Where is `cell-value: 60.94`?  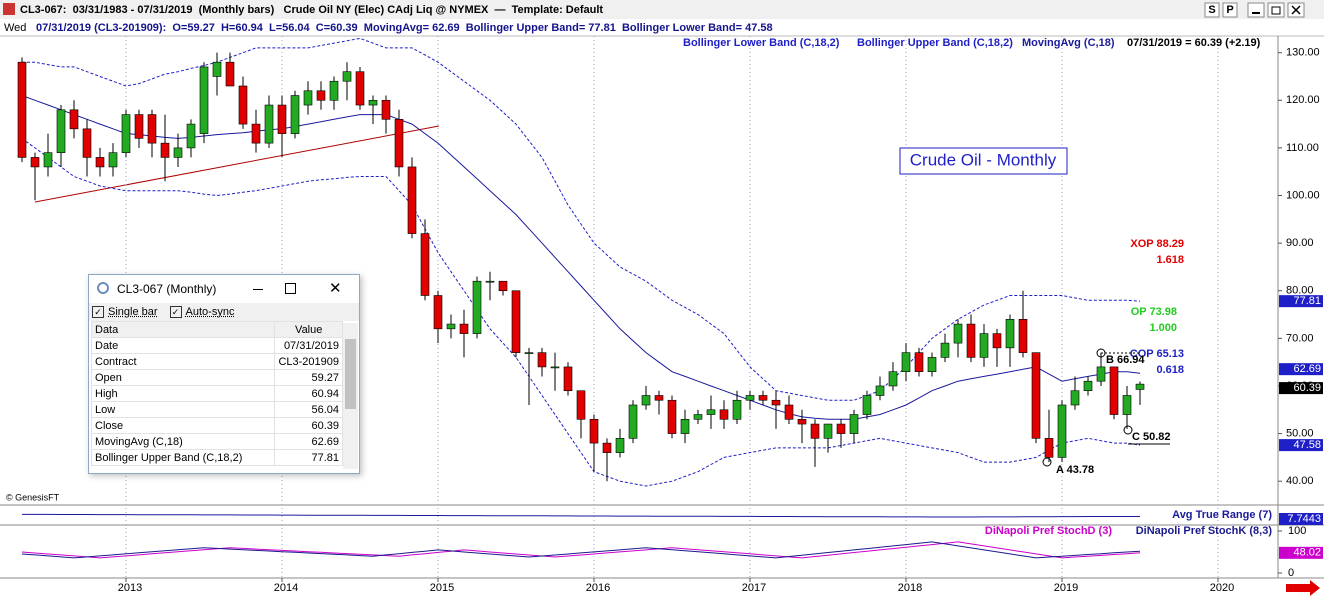
cell-value: 60.94 is located at coordinates (308, 393).